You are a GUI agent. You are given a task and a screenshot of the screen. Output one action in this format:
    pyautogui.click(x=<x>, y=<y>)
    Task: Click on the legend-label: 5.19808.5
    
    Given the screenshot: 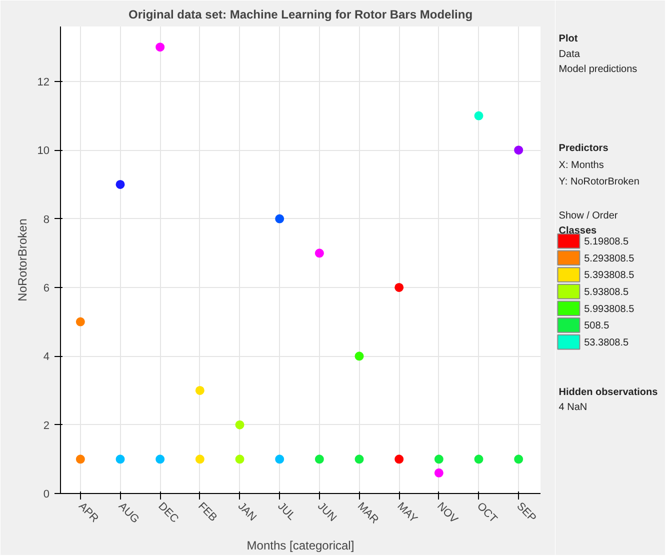 What is the action you would take?
    pyautogui.click(x=607, y=242)
    